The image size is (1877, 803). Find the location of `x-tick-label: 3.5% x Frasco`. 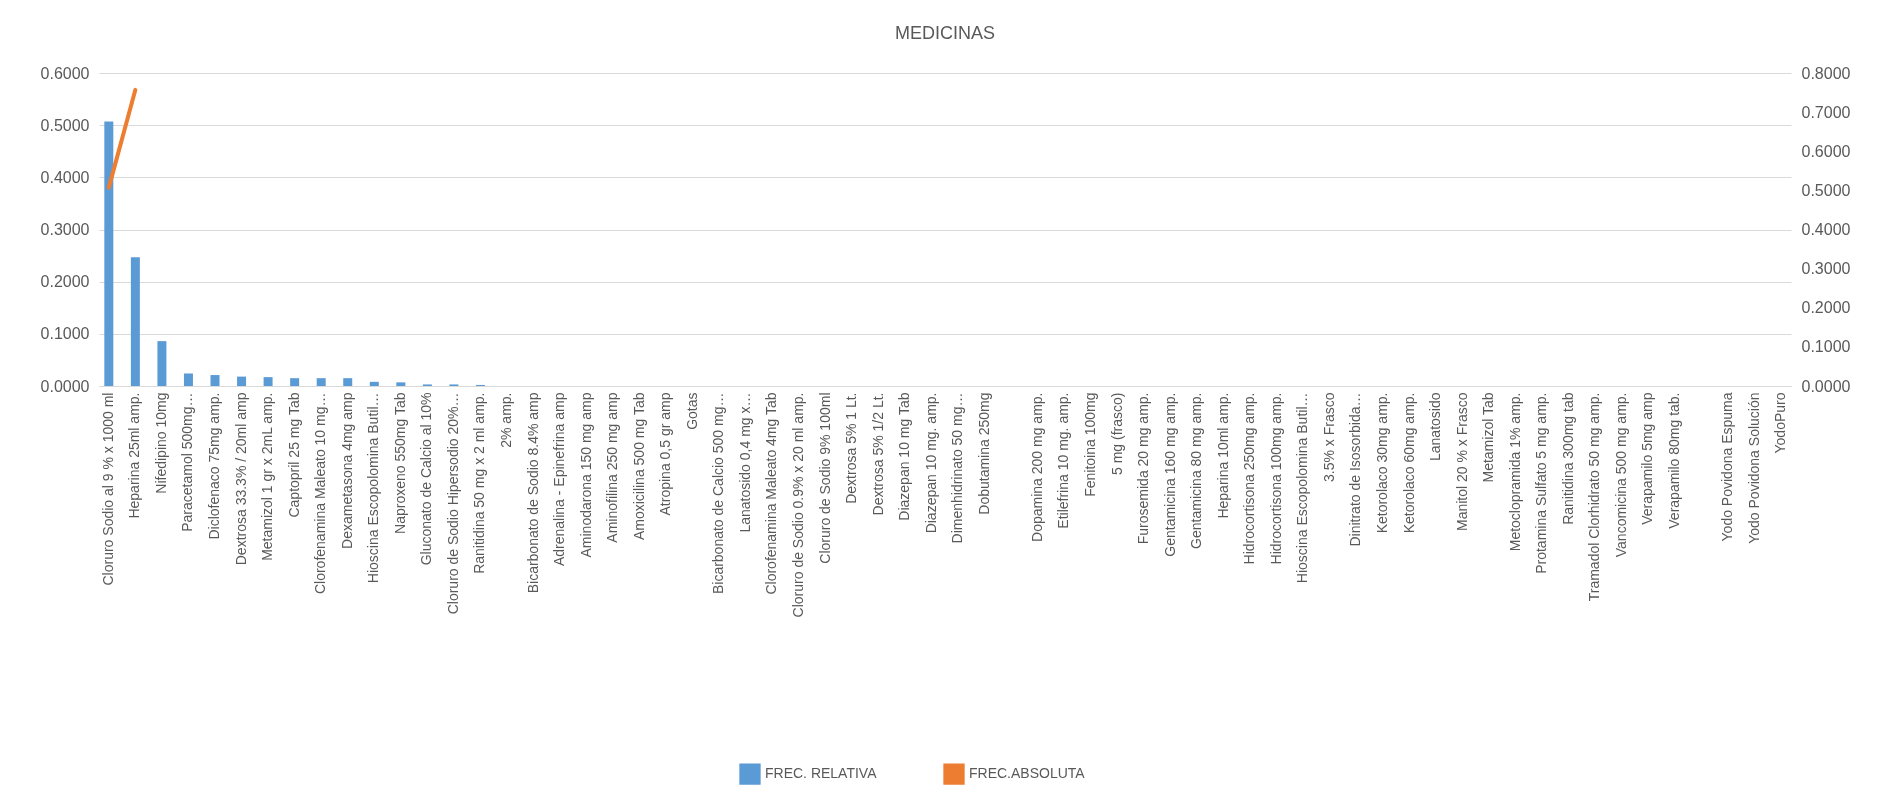

x-tick-label: 3.5% x Frasco is located at coordinates (1328, 437).